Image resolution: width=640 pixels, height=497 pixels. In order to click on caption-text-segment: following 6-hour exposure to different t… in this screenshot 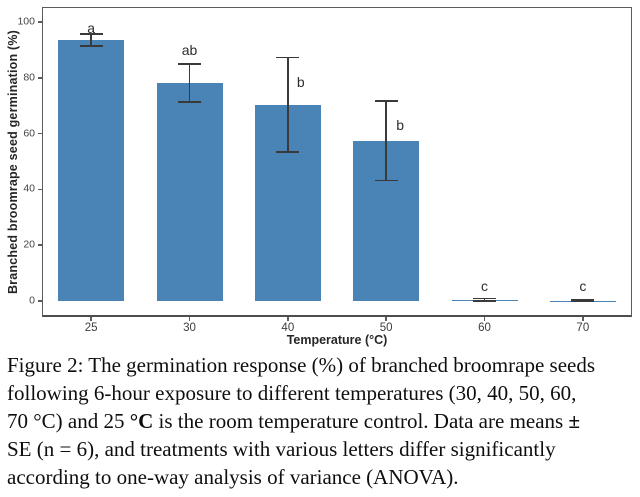, I will do `click(292, 393)`.